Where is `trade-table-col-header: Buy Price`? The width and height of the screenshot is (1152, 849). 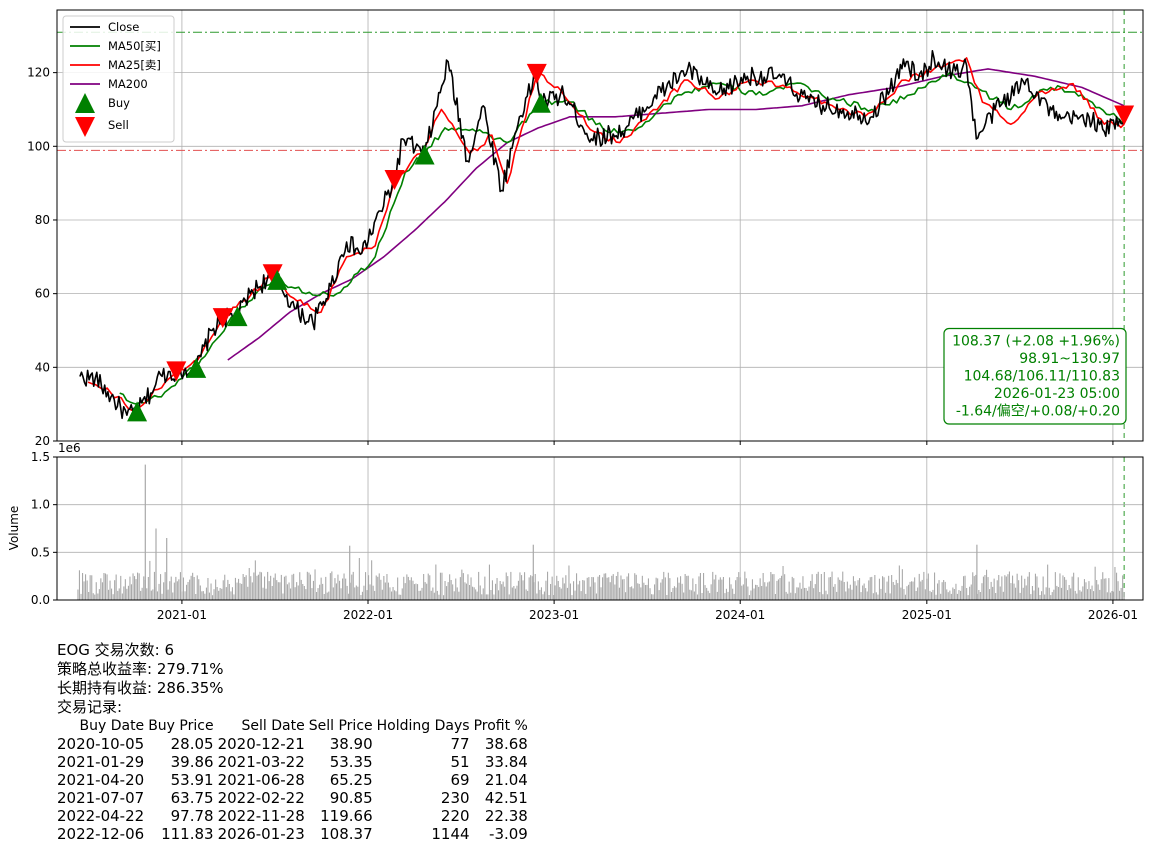 trade-table-col-header: Buy Price is located at coordinates (181, 726).